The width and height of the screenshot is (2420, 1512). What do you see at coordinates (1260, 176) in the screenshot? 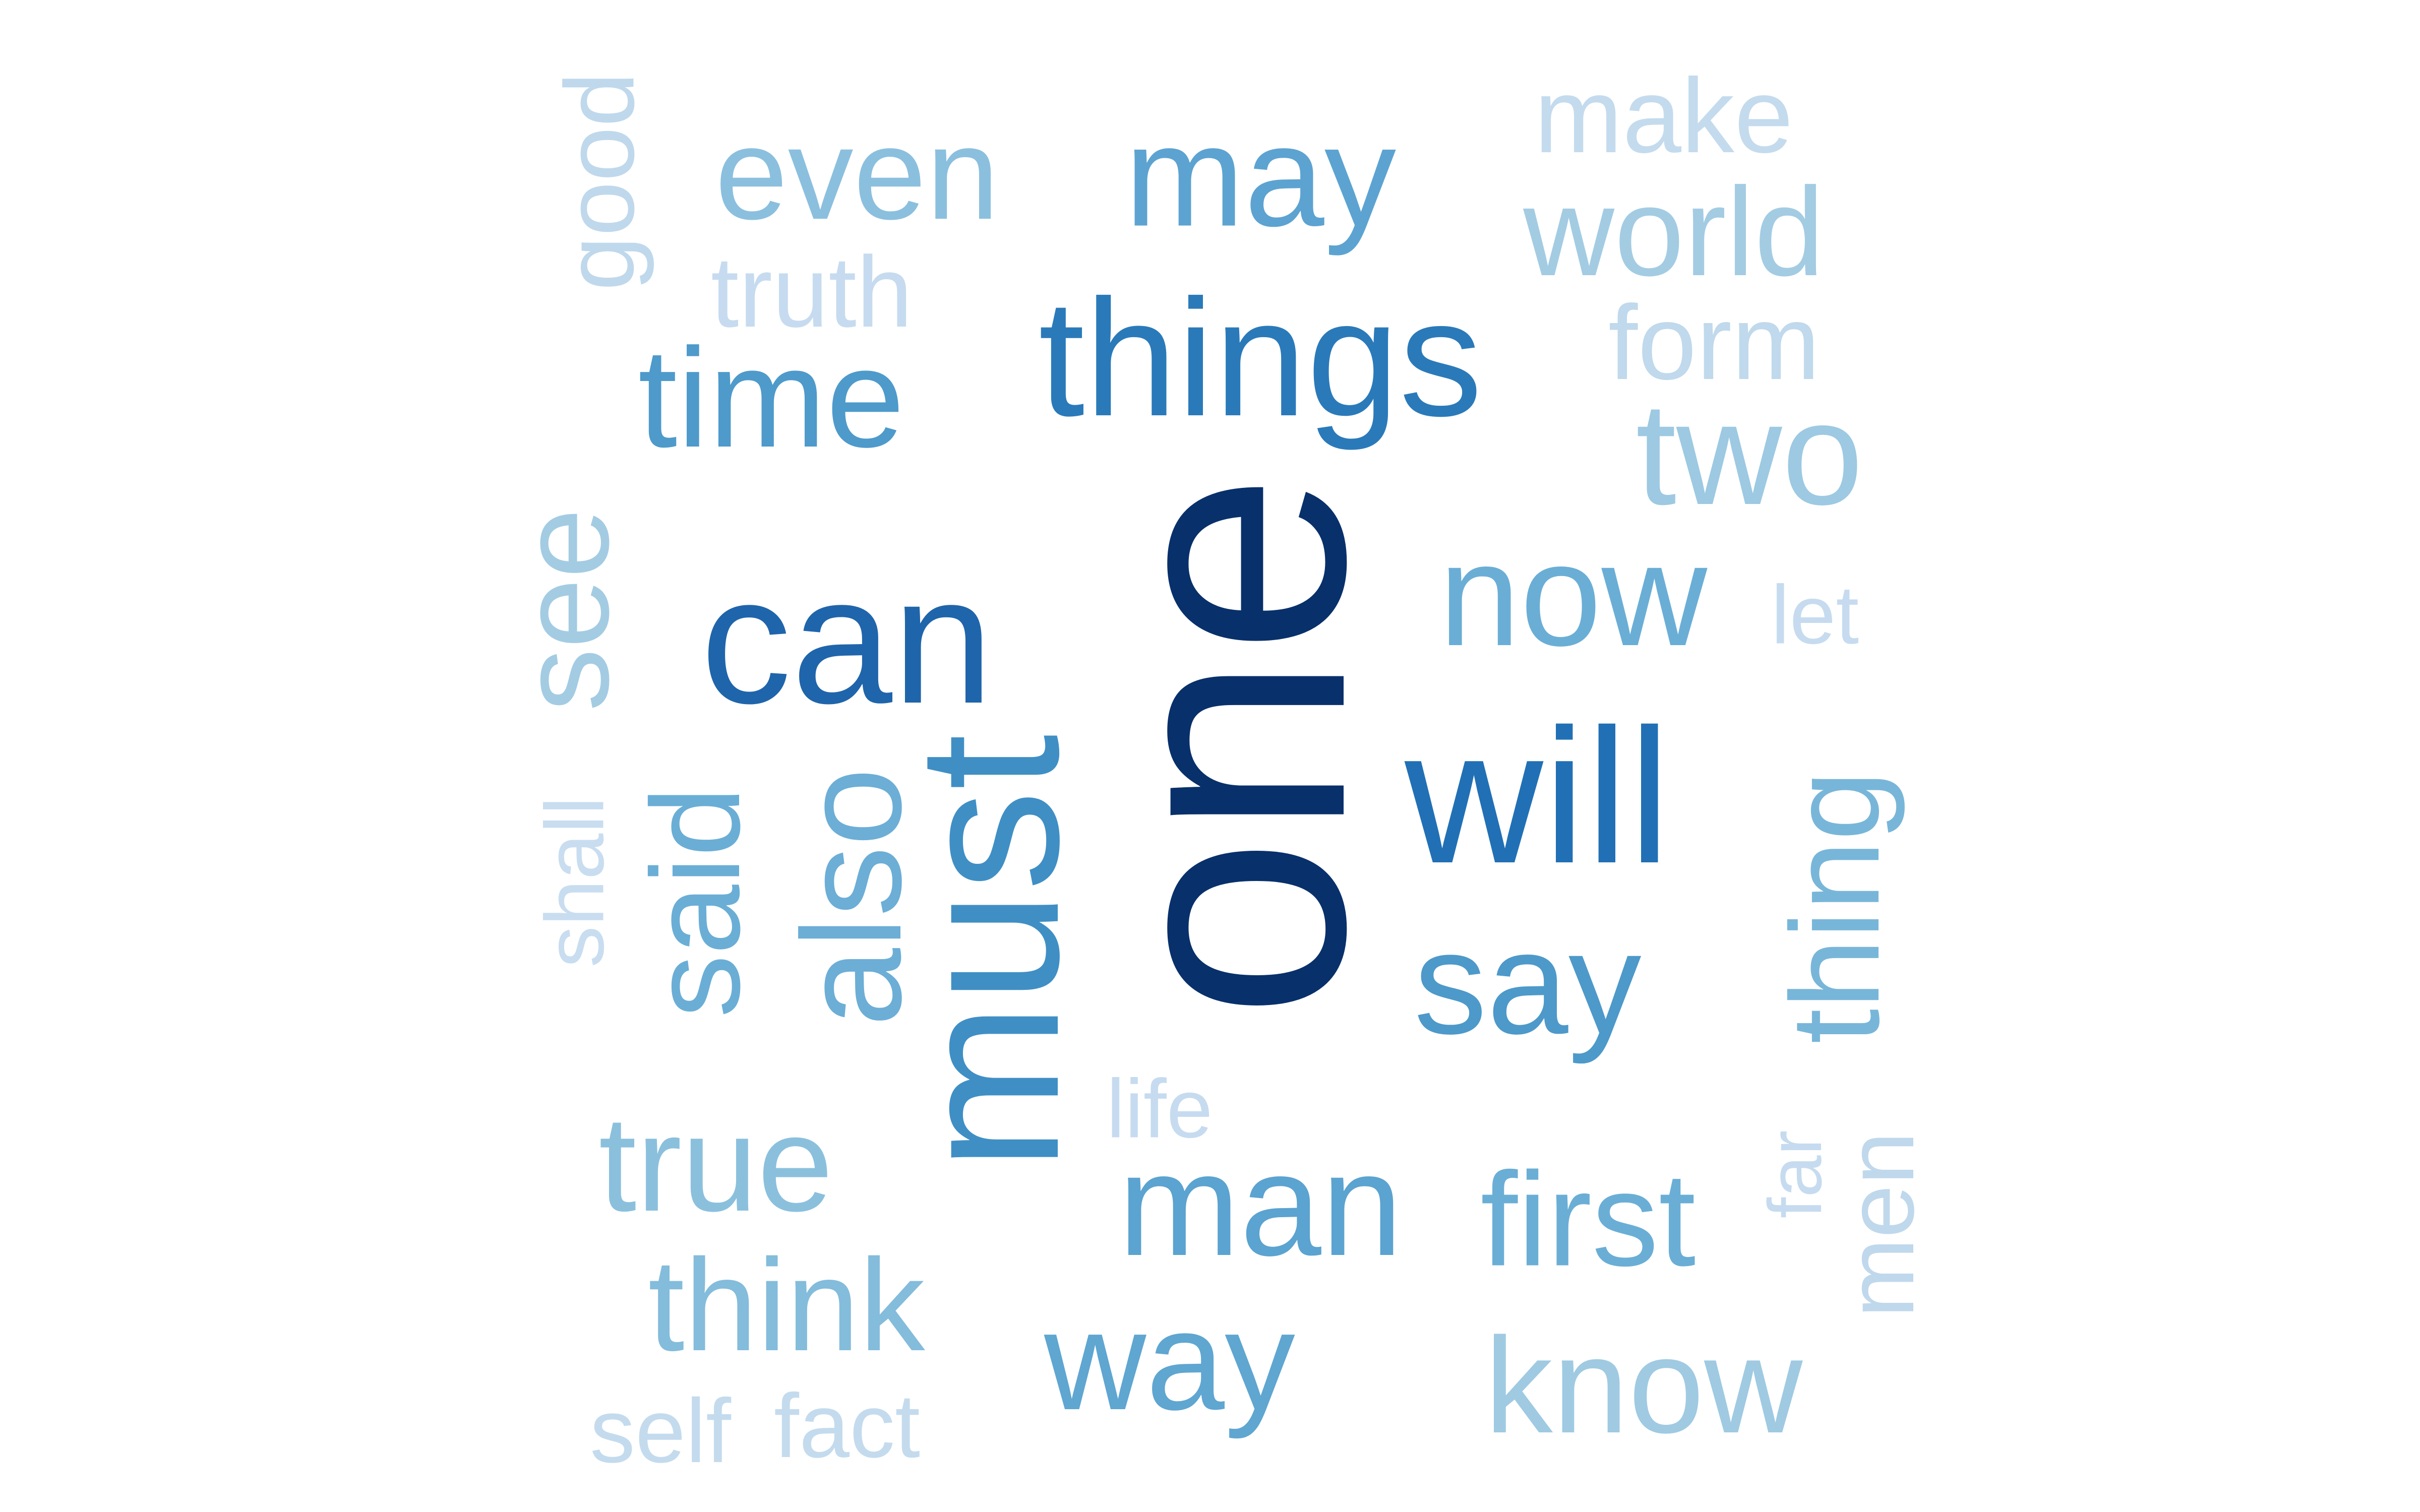
I see `word-may: may` at bounding box center [1260, 176].